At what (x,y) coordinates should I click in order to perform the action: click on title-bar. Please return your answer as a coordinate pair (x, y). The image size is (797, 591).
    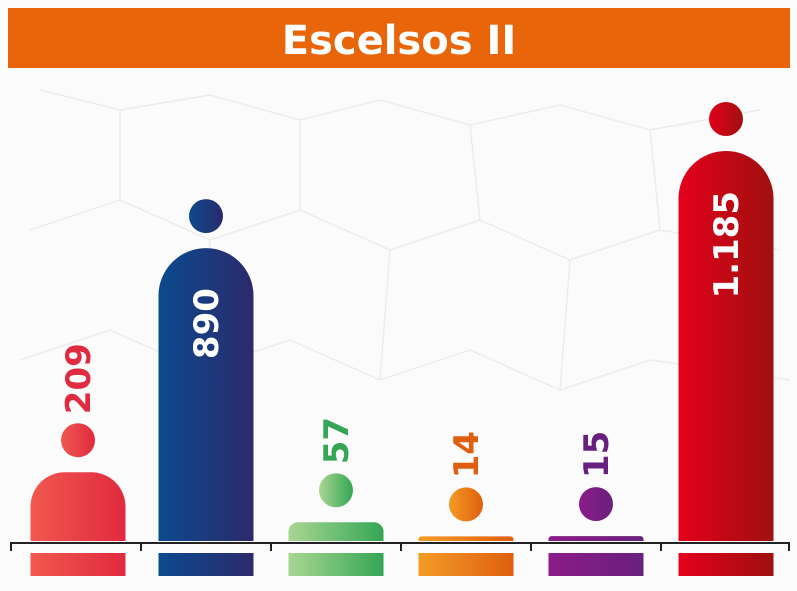
    Looking at the image, I should click on (399, 38).